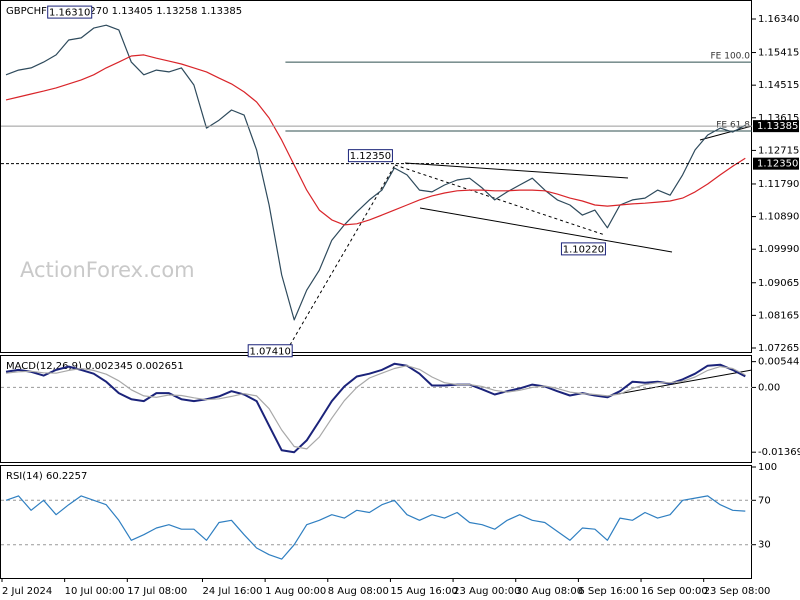 The image size is (800, 600). Describe the element at coordinates (107, 270) in the screenshot. I see `watermark: ActionForex.com` at that location.